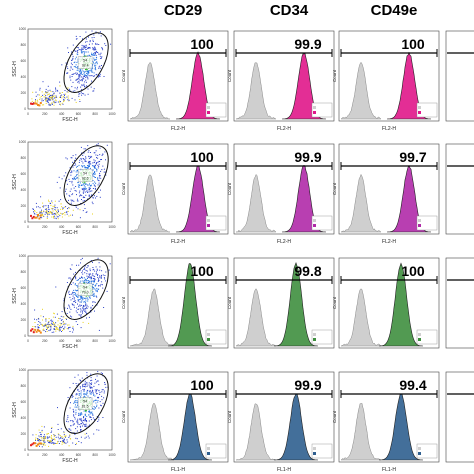  Describe the element at coordinates (28, 227) in the screenshot. I see `scatter-x-tick: 0` at that location.